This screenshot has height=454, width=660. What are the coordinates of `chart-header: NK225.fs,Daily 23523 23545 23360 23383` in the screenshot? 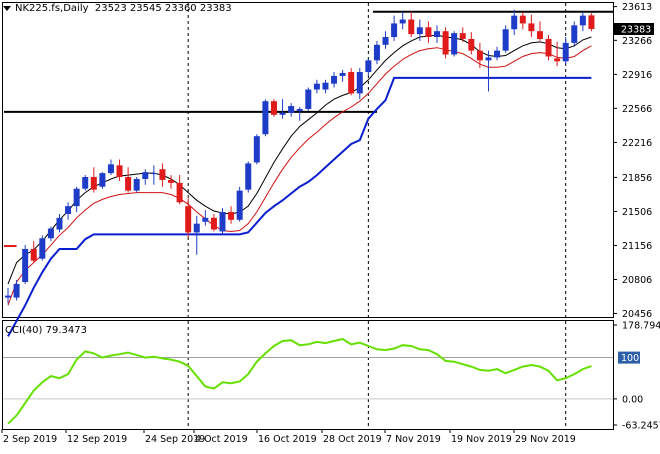 It's located at (117, 8).